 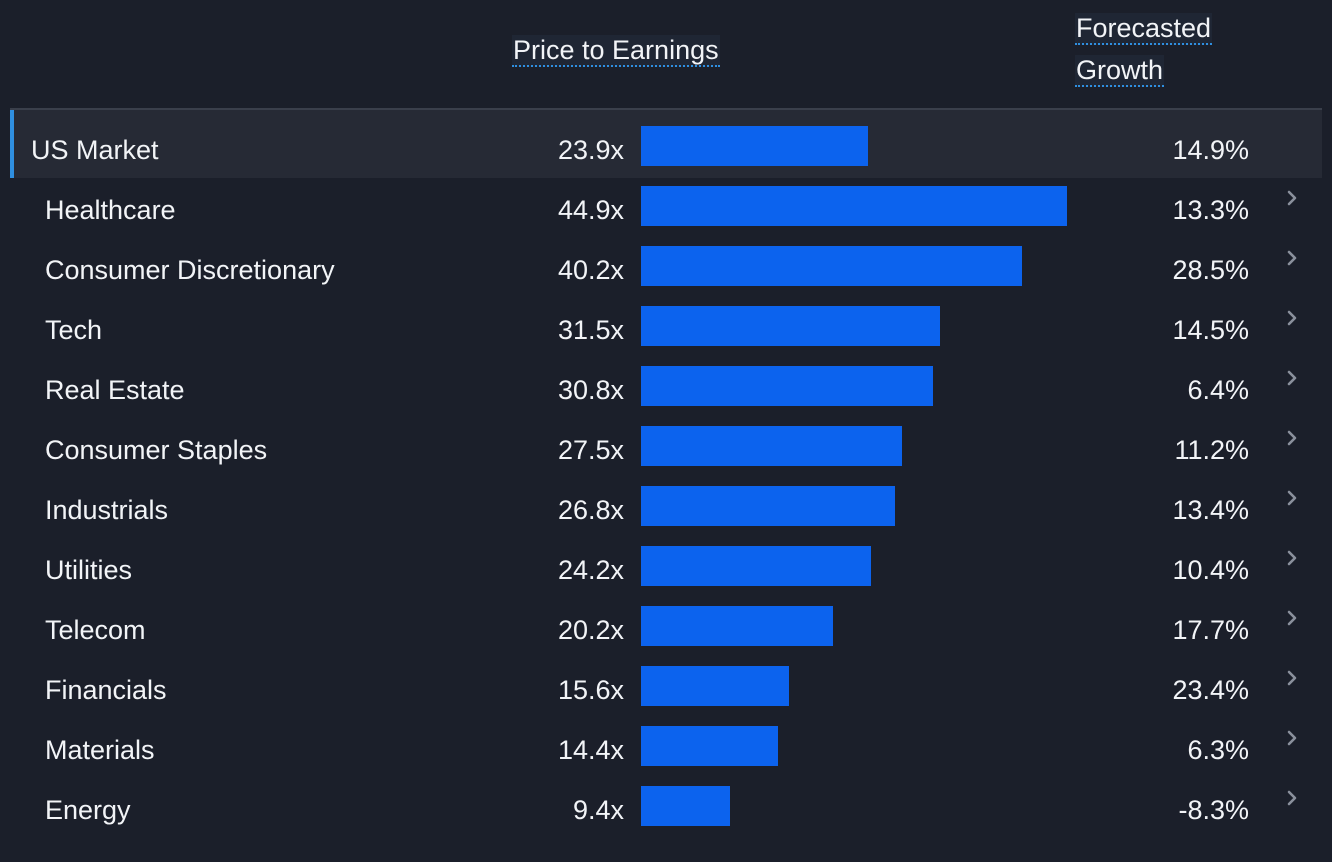 I want to click on pe-value: 31.5x, so click(x=590, y=330).